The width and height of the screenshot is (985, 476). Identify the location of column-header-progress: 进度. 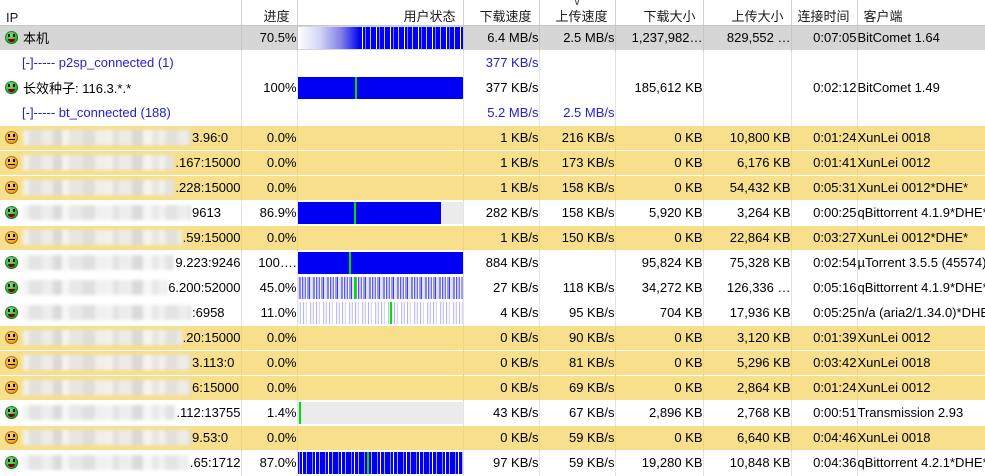
(269, 13).